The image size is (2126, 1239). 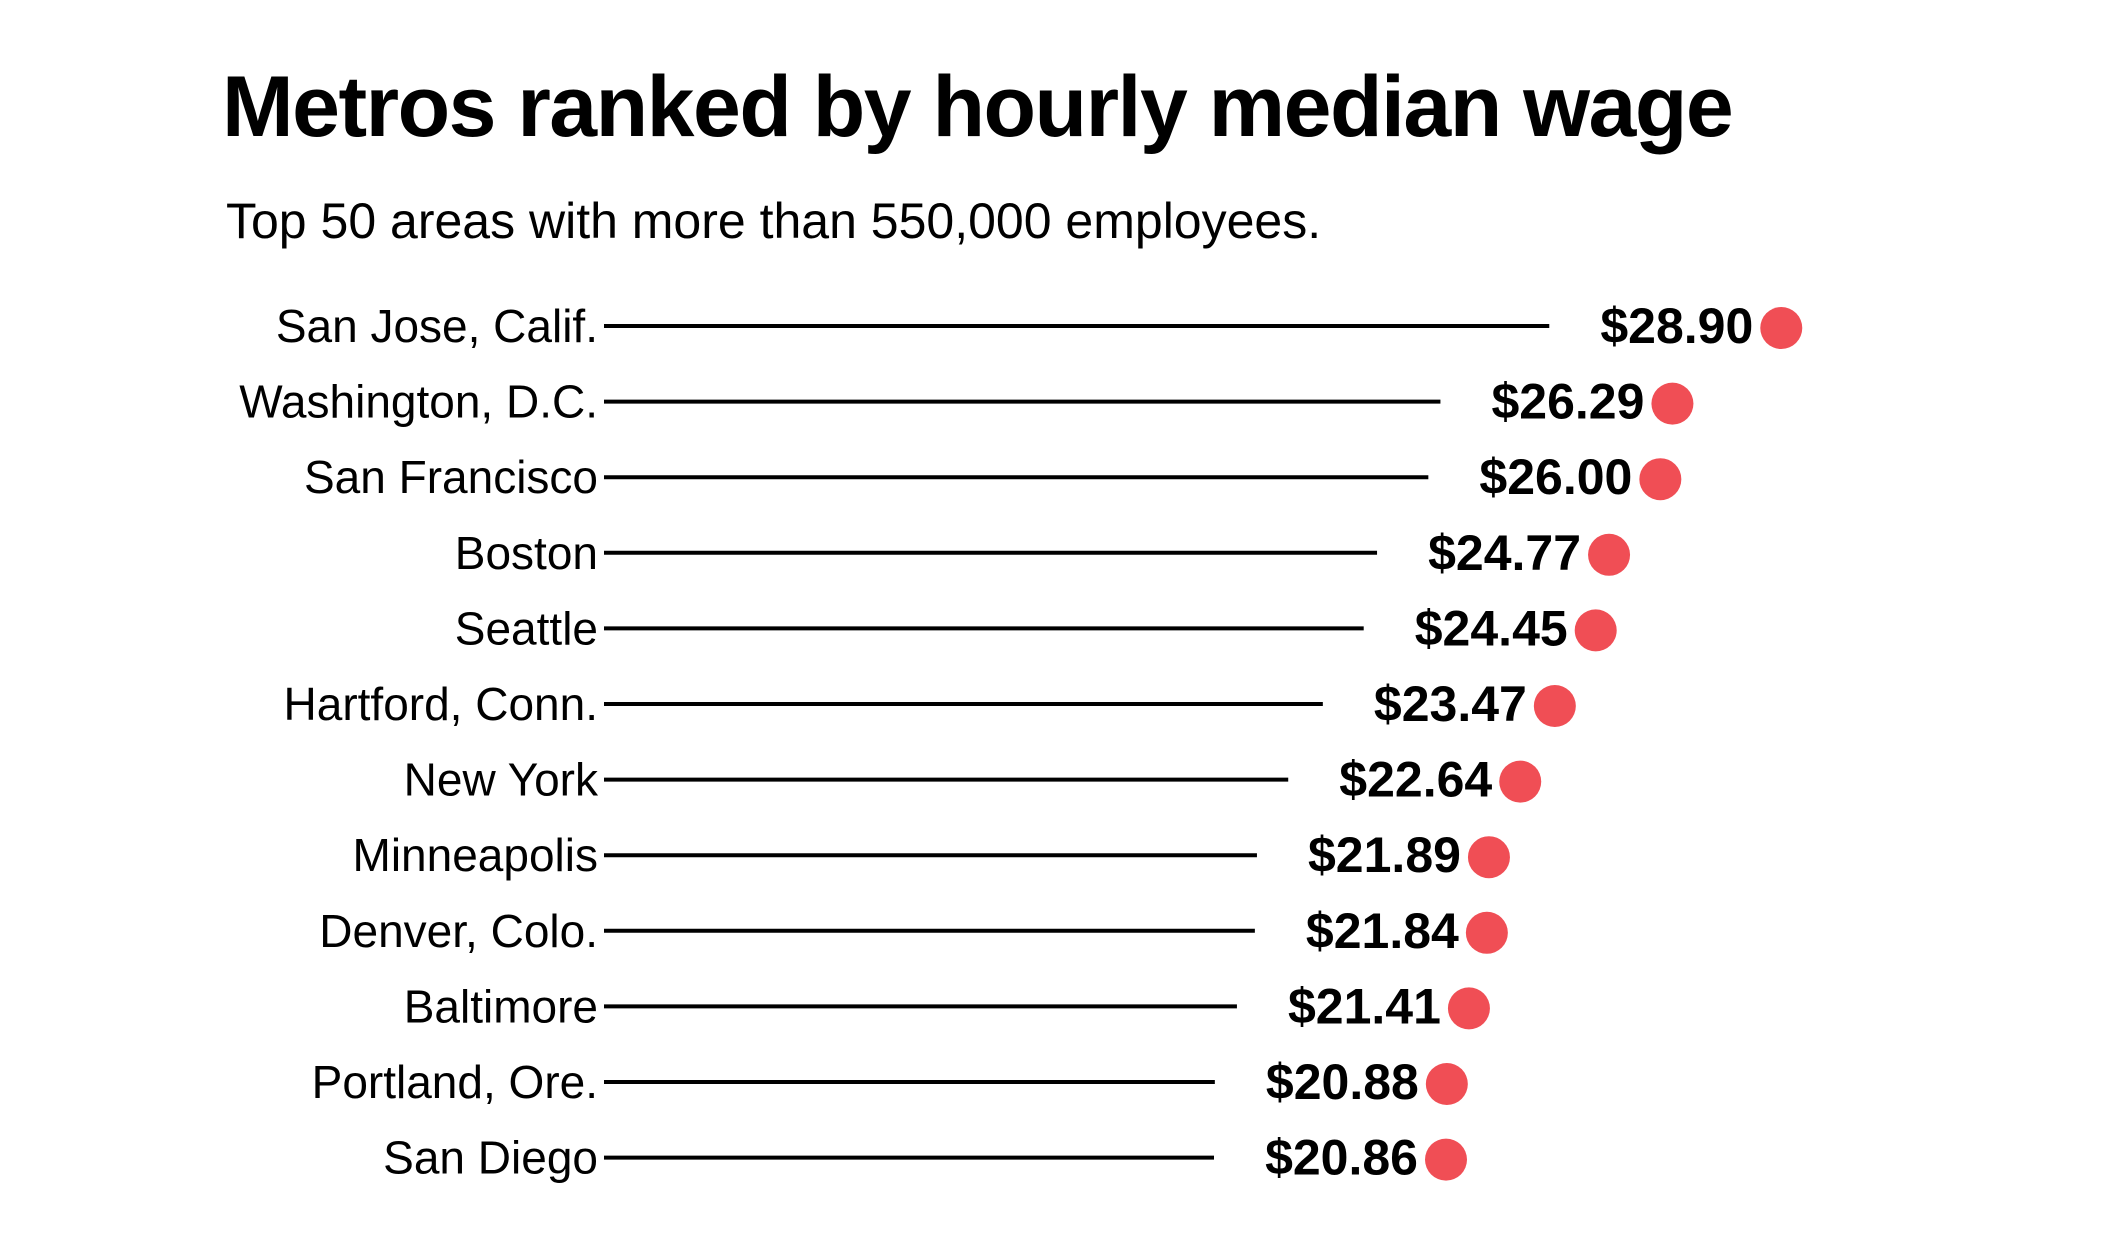 What do you see at coordinates (455, 1082) in the screenshot?
I see `category-label: Portland, Ore.` at bounding box center [455, 1082].